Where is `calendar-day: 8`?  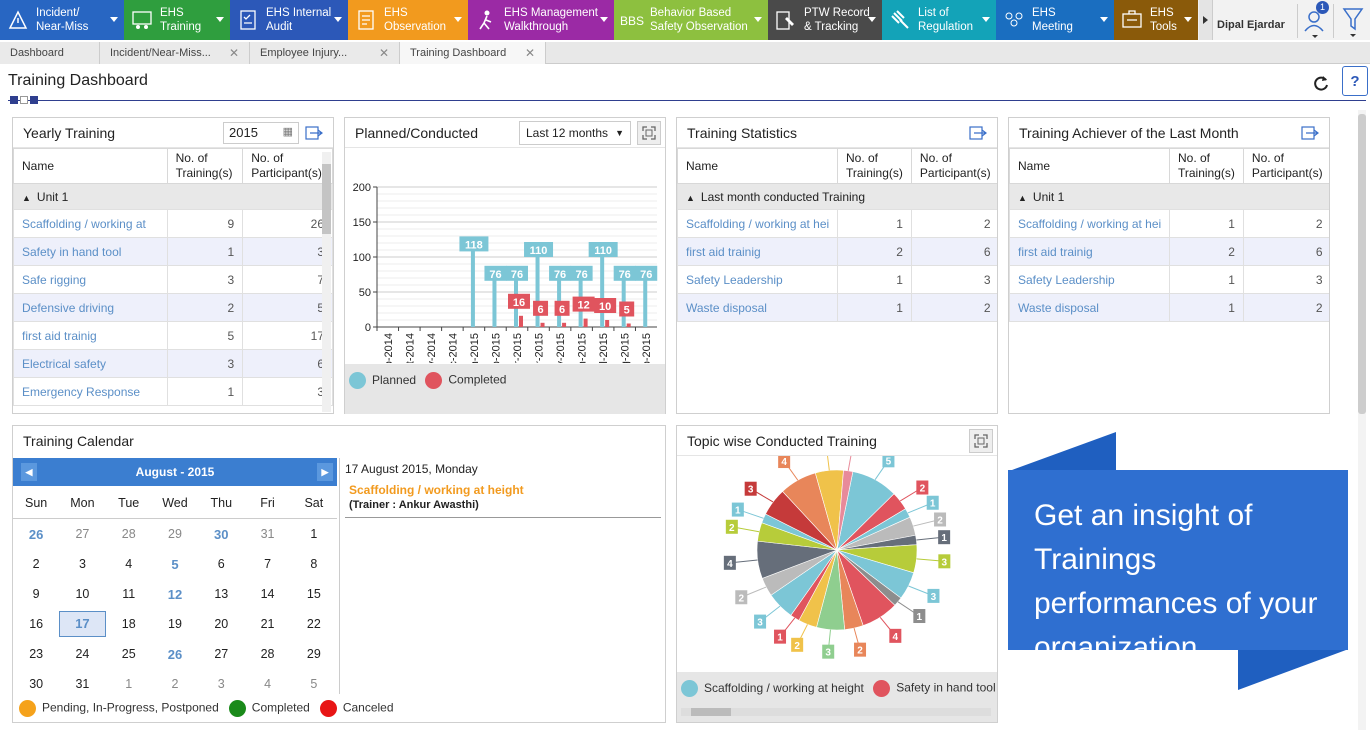 calendar-day: 8 is located at coordinates (314, 564).